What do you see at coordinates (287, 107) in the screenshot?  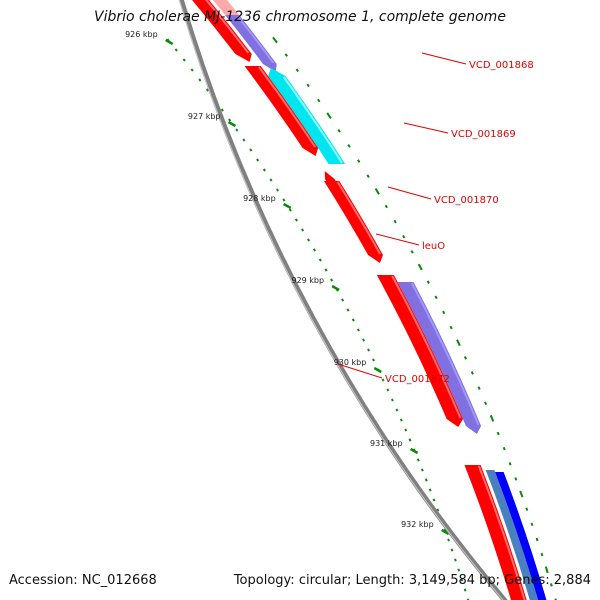 I see `cds-forward-2-shade` at bounding box center [287, 107].